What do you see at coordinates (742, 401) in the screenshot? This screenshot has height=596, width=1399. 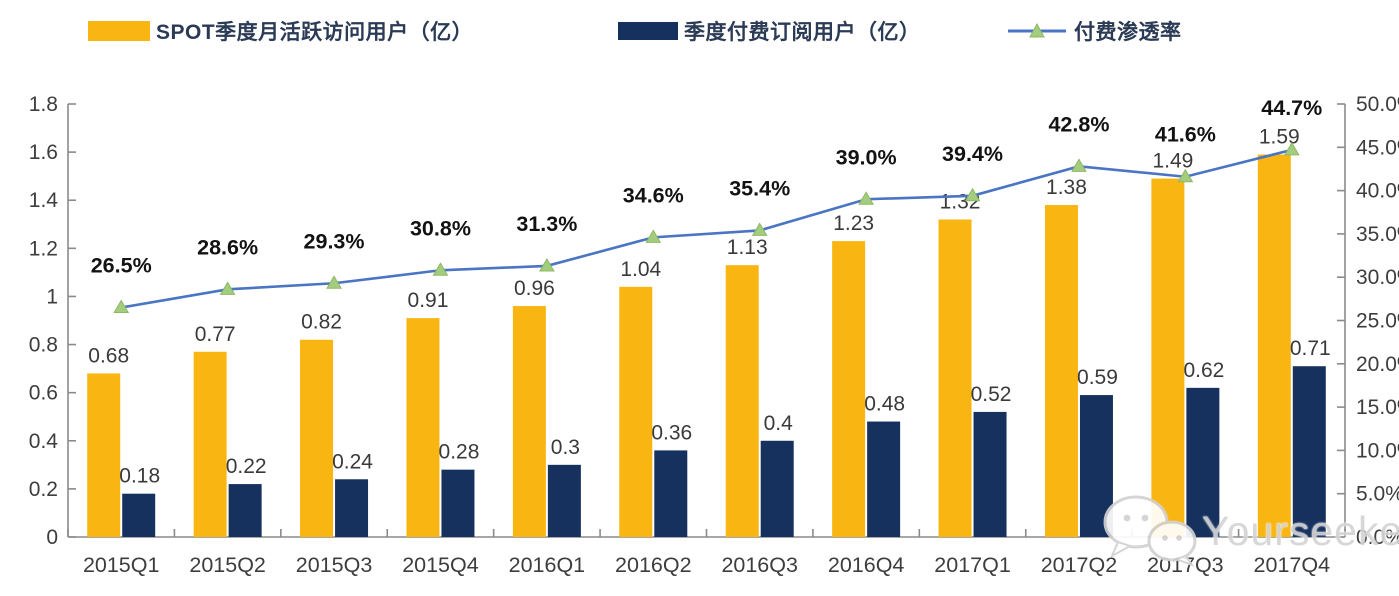 I see `bar-mau-2016Q3` at bounding box center [742, 401].